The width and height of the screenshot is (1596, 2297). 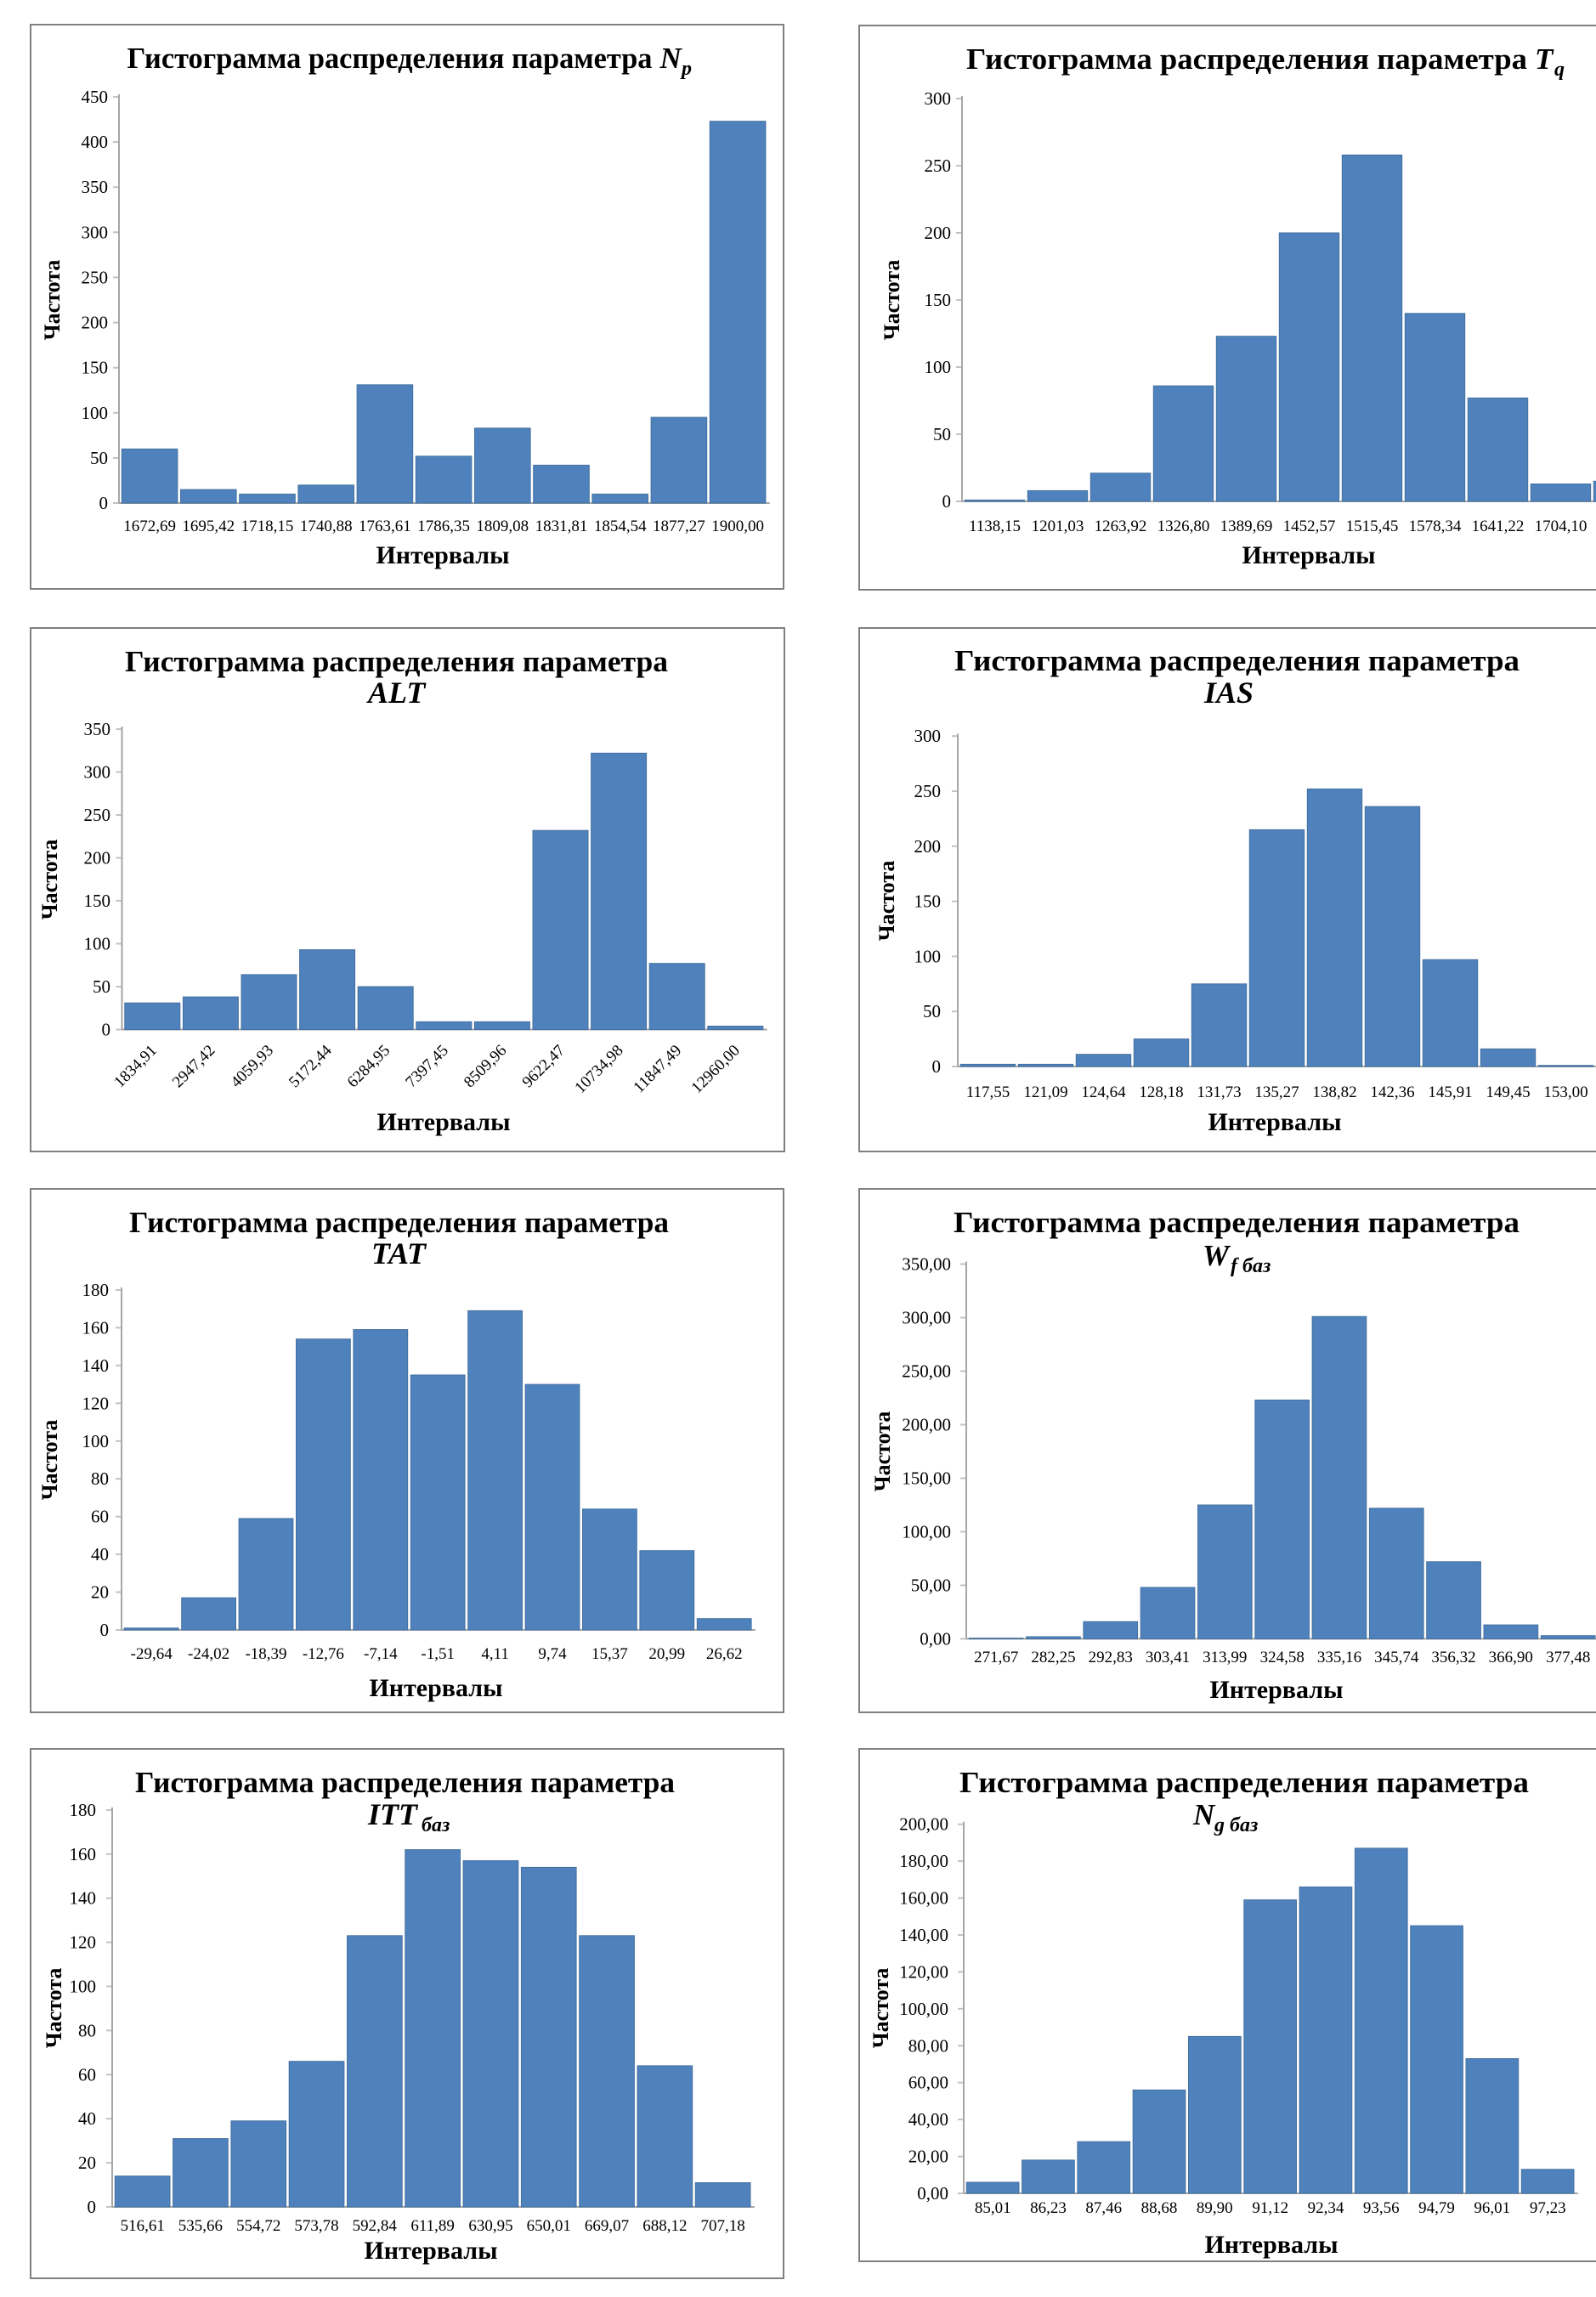 I want to click on svg-text: 669,07, so click(x=607, y=2226).